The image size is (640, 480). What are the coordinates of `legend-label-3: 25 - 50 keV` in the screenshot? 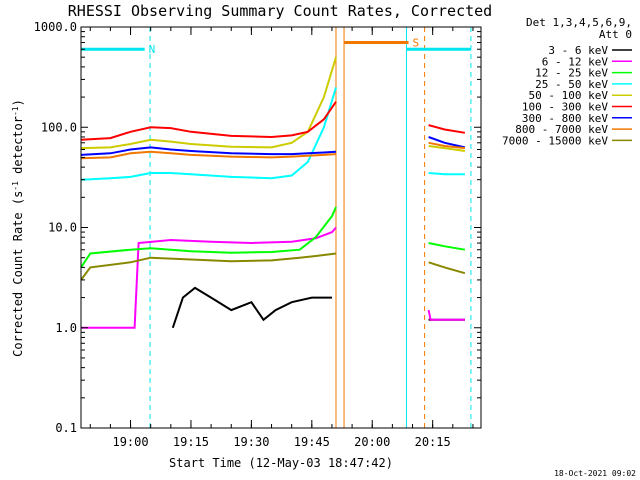 It's located at (571, 84).